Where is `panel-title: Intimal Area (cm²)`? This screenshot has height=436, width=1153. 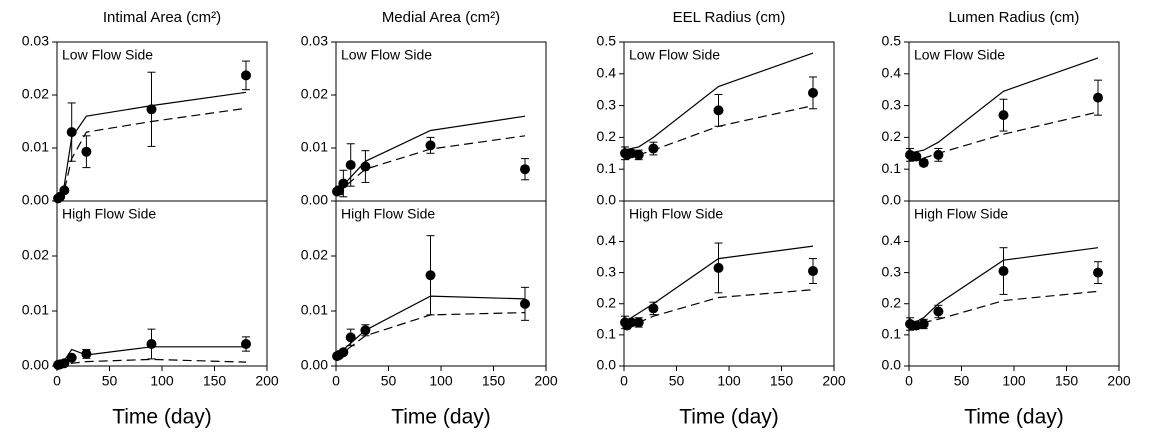
panel-title: Intimal Area (cm²) is located at coordinates (162, 17).